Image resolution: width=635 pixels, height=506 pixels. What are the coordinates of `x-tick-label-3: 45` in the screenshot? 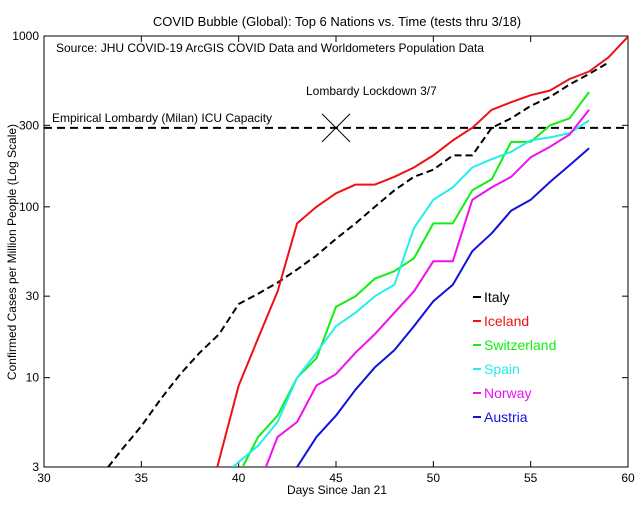 It's located at (336, 478).